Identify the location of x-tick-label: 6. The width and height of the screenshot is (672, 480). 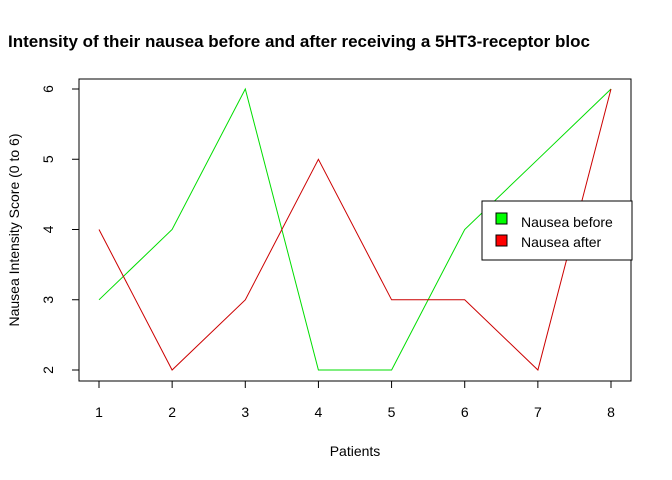
(465, 412).